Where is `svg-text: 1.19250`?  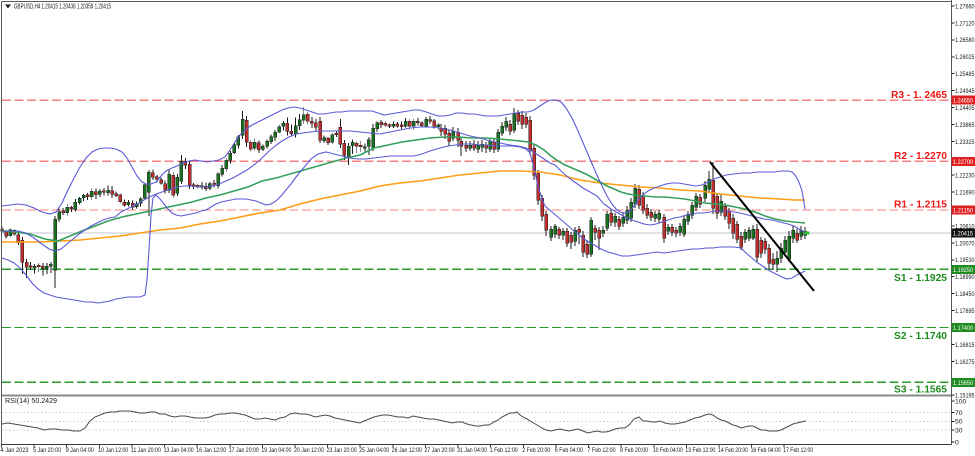 svg-text: 1.19250 is located at coordinates (963, 270).